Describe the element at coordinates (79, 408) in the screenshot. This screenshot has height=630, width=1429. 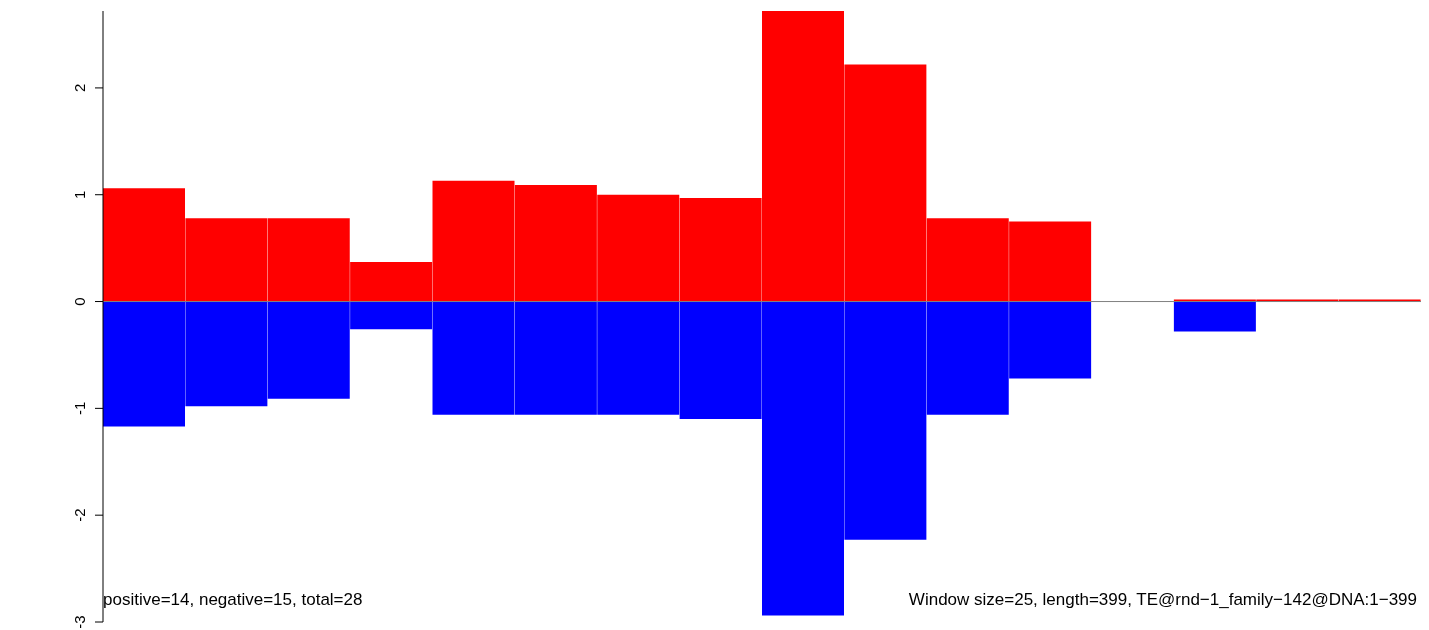
I see `y-tick-label: -1` at that location.